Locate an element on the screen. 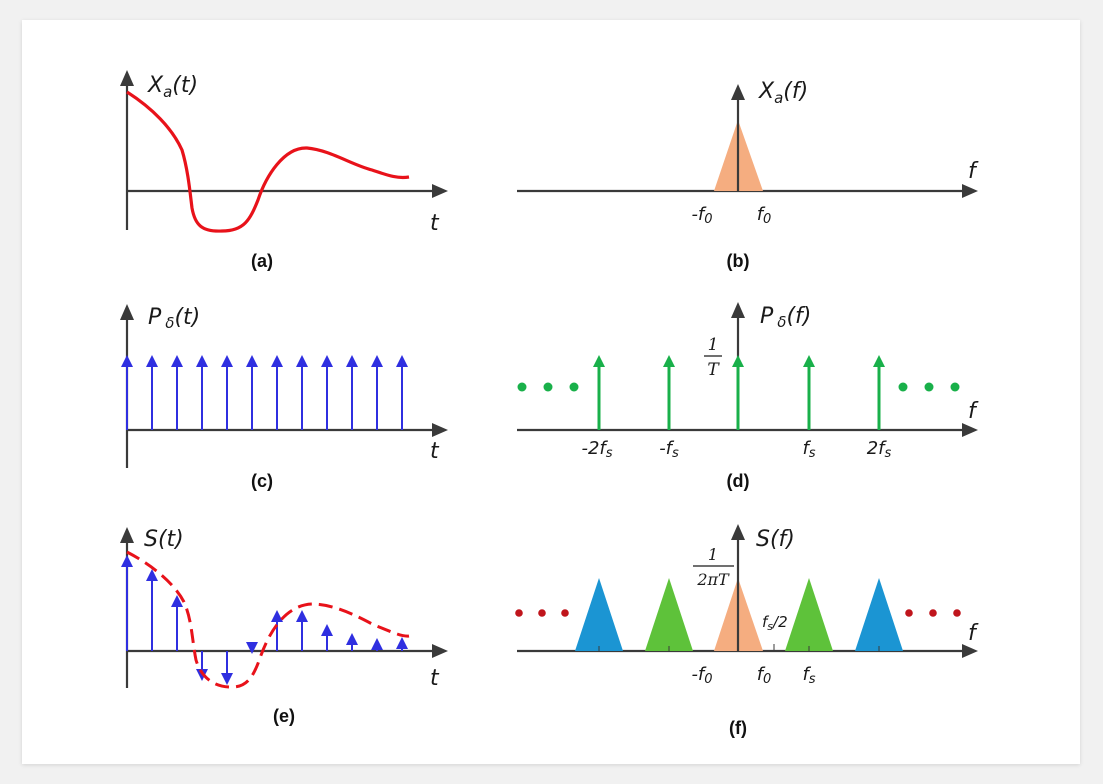 This screenshot has height=784, width=1103. panel-d-impulse-3-head is located at coordinates (738, 361).